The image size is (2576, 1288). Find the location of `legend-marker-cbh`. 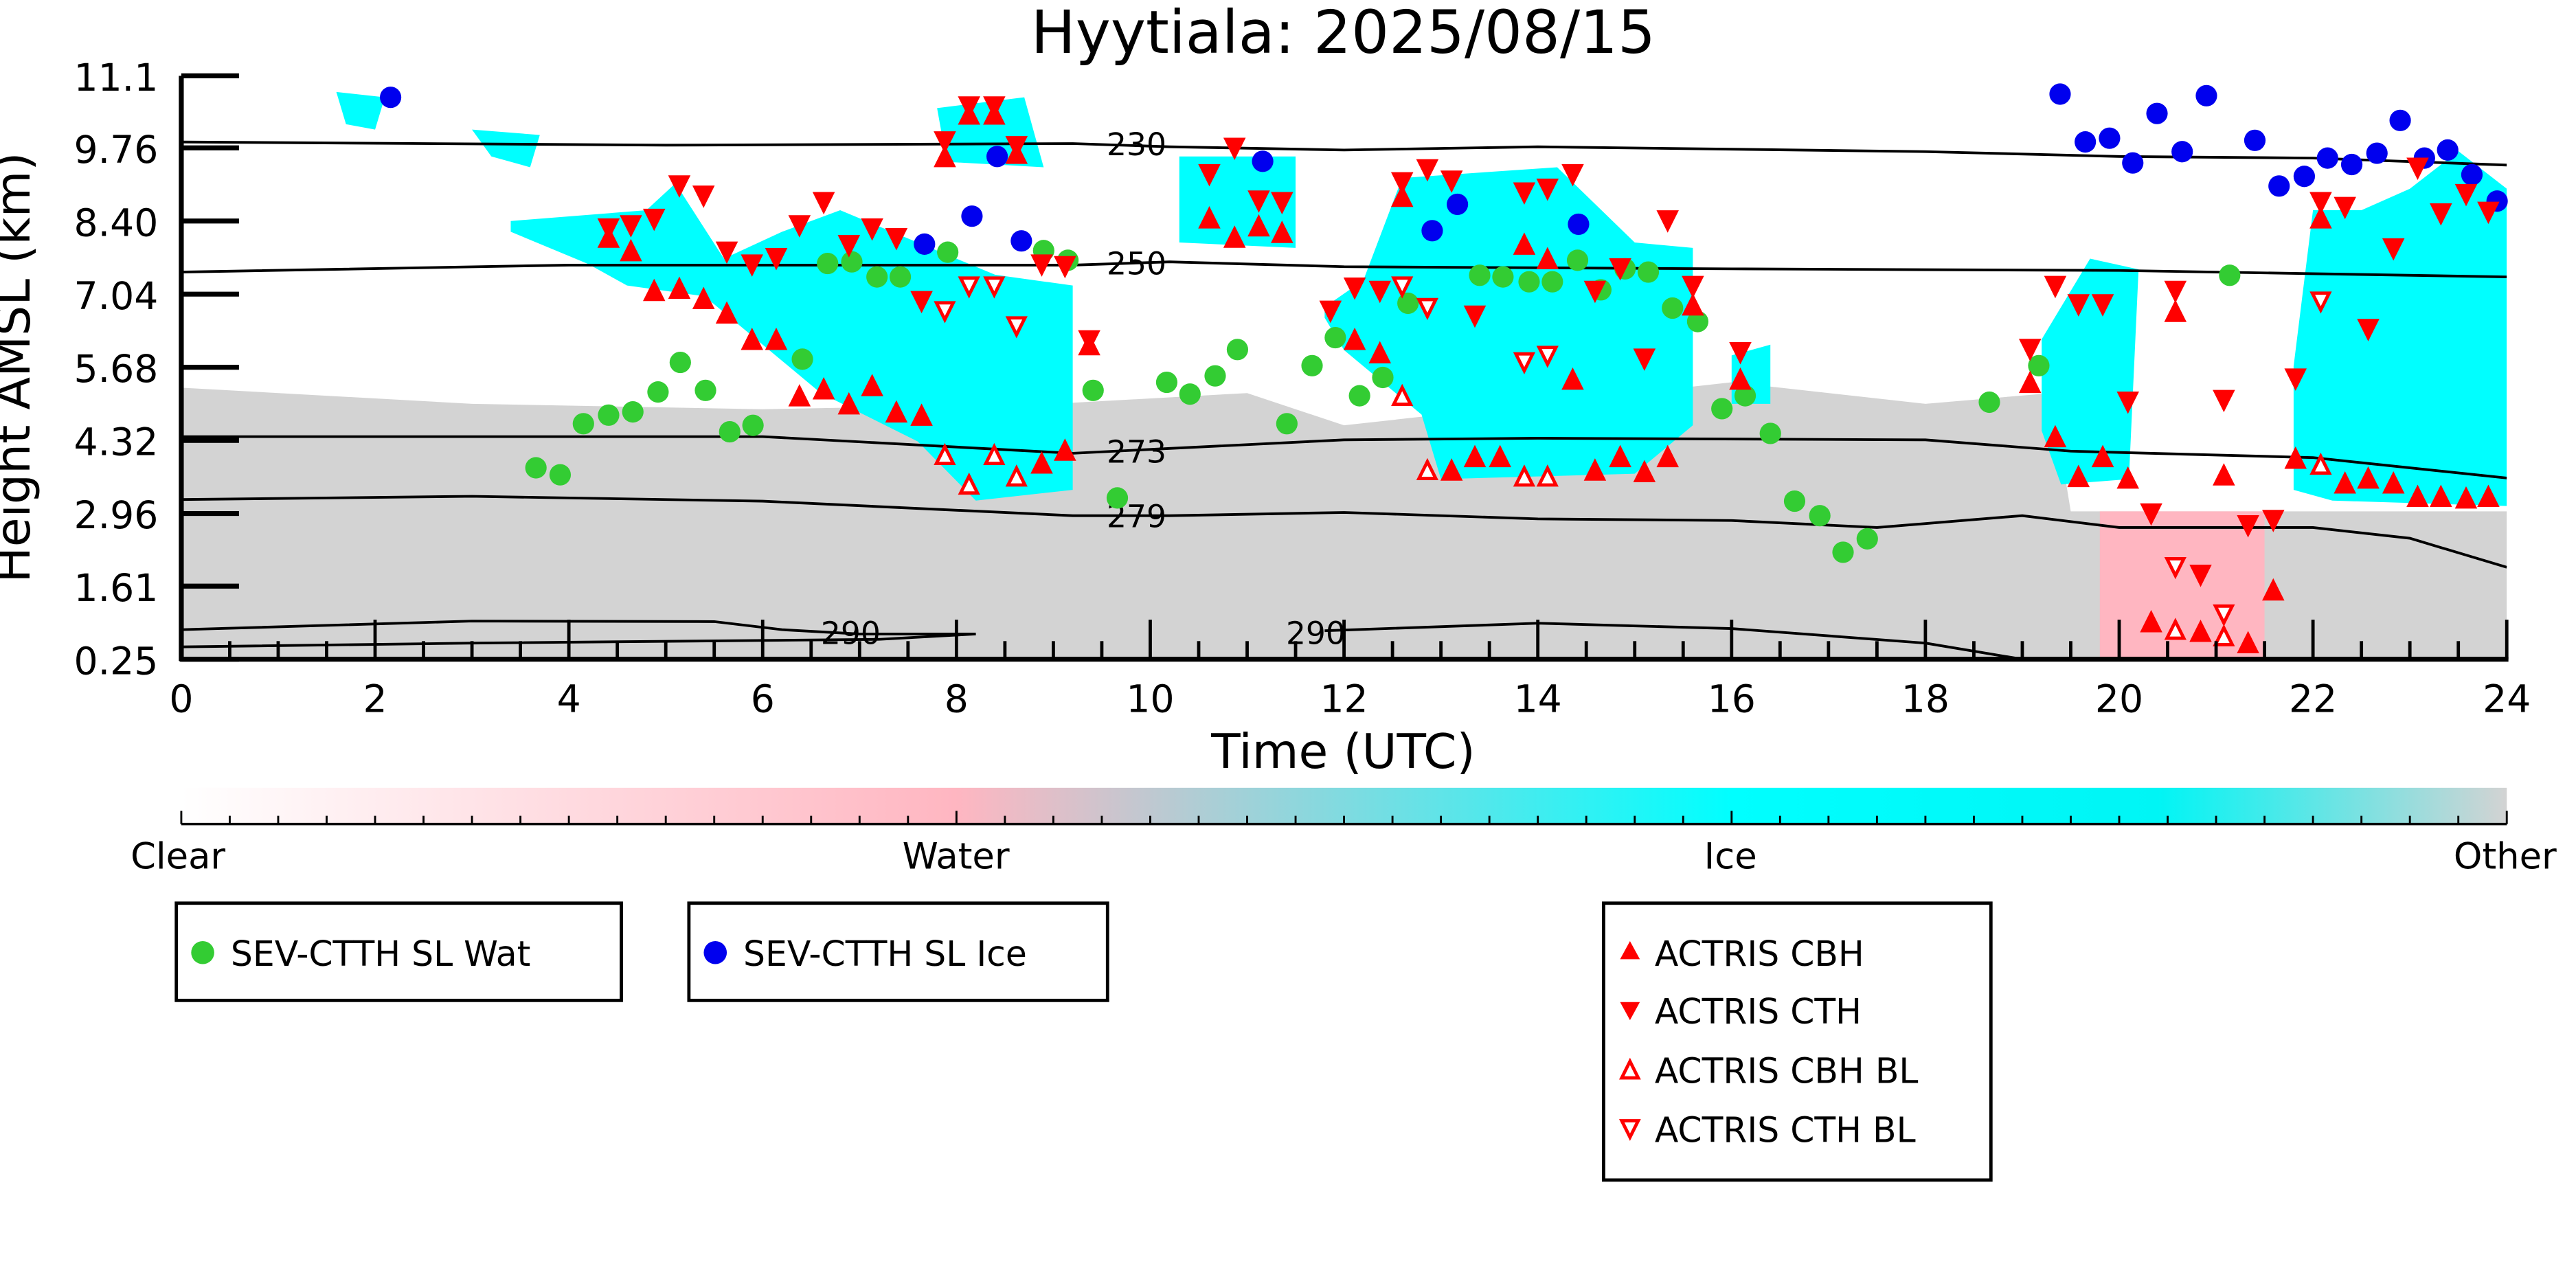

legend-marker-cbh is located at coordinates (1630, 950).